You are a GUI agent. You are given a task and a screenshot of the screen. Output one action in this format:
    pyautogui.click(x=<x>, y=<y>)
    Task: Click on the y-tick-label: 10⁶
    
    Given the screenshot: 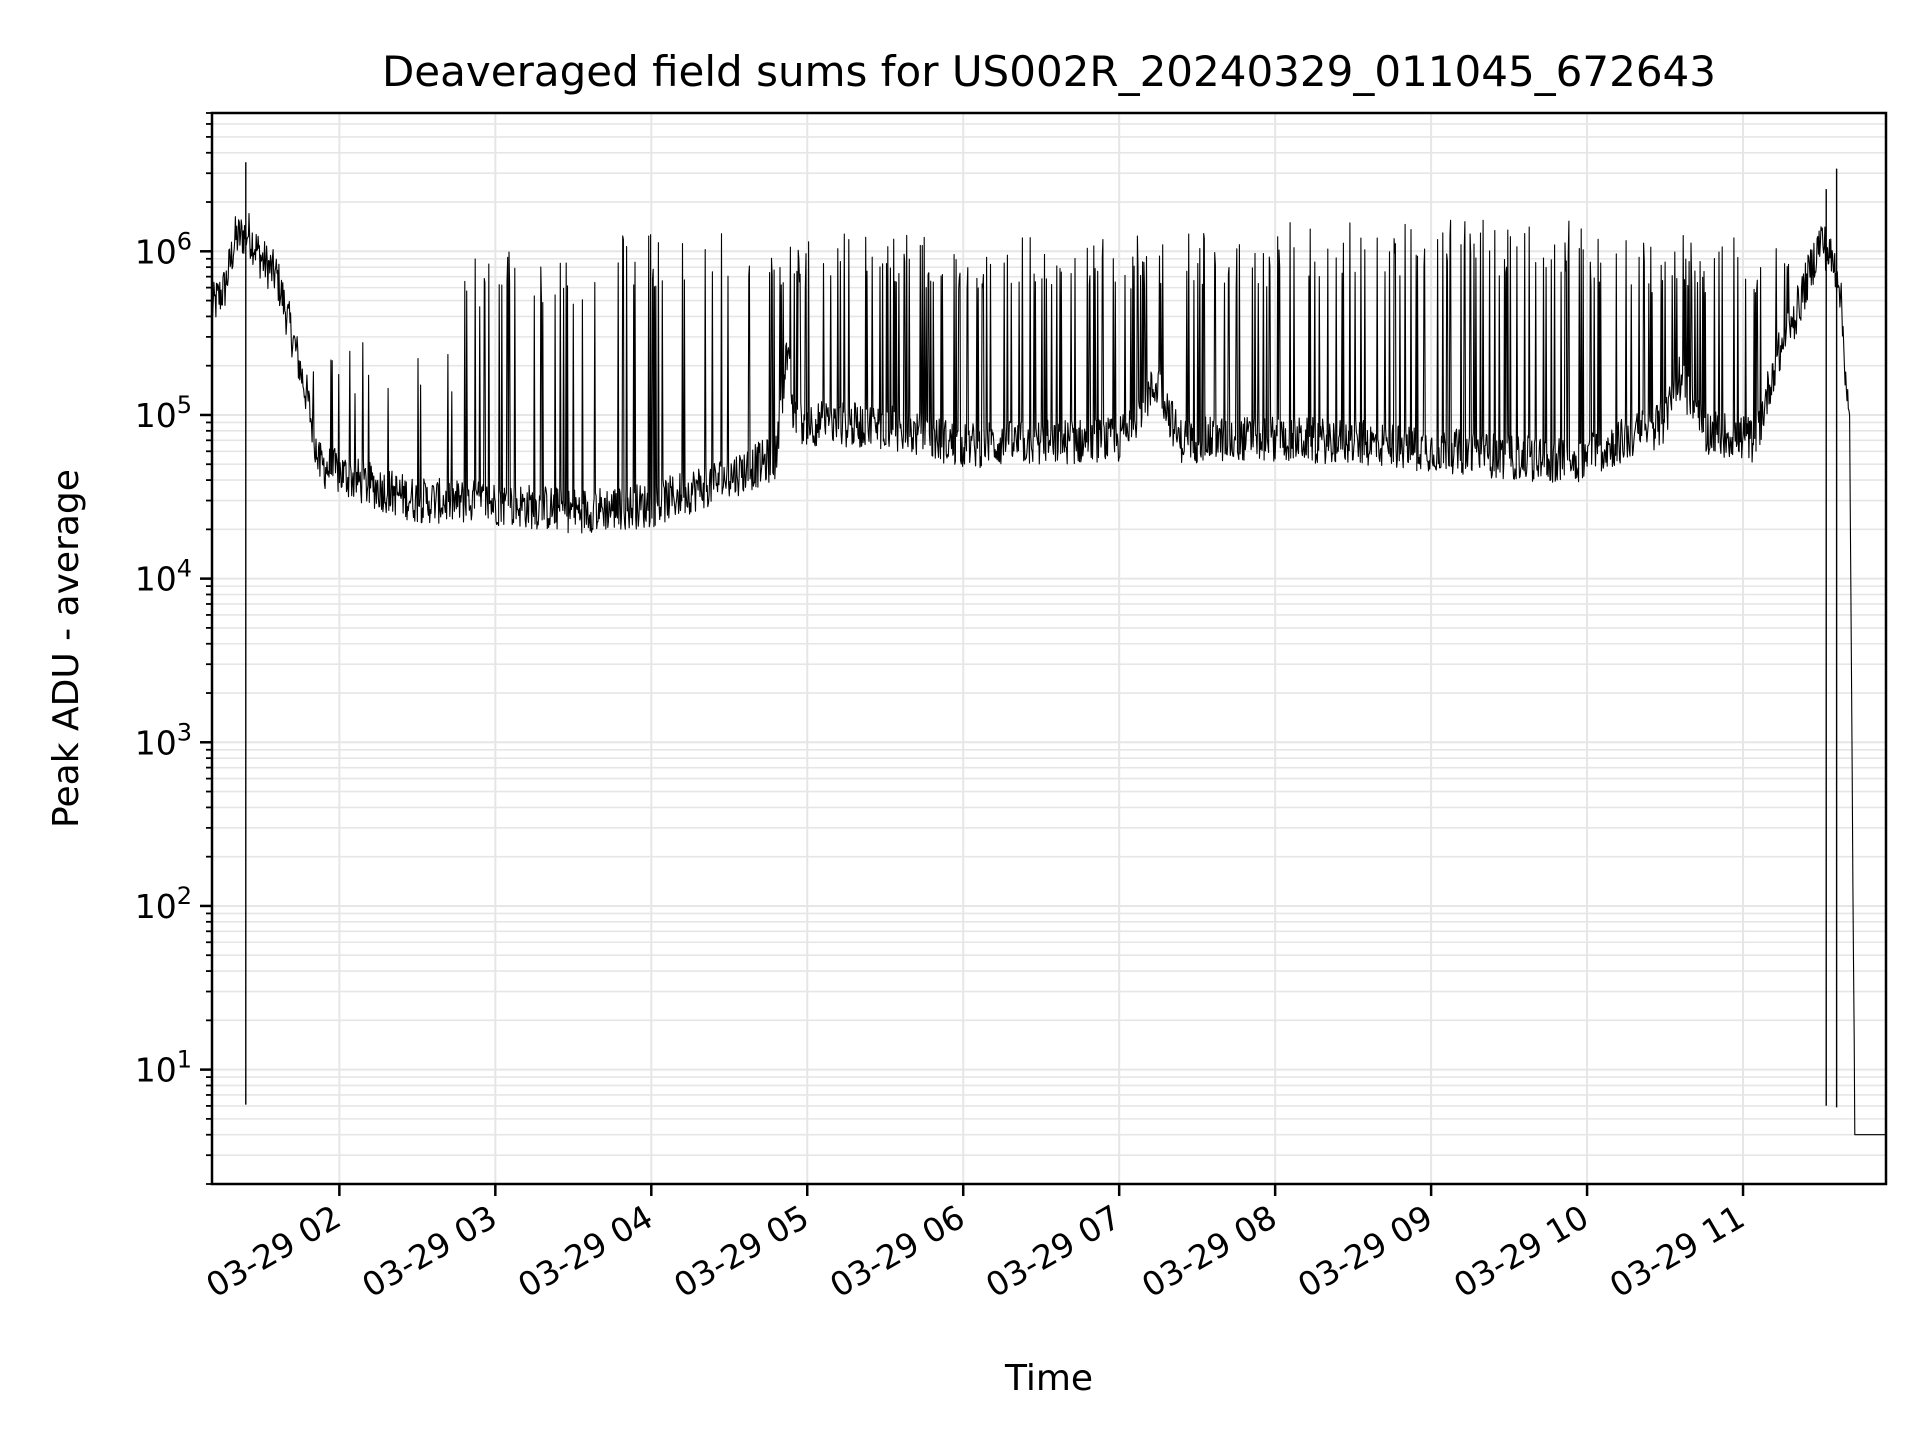 What is the action you would take?
    pyautogui.click(x=163, y=249)
    